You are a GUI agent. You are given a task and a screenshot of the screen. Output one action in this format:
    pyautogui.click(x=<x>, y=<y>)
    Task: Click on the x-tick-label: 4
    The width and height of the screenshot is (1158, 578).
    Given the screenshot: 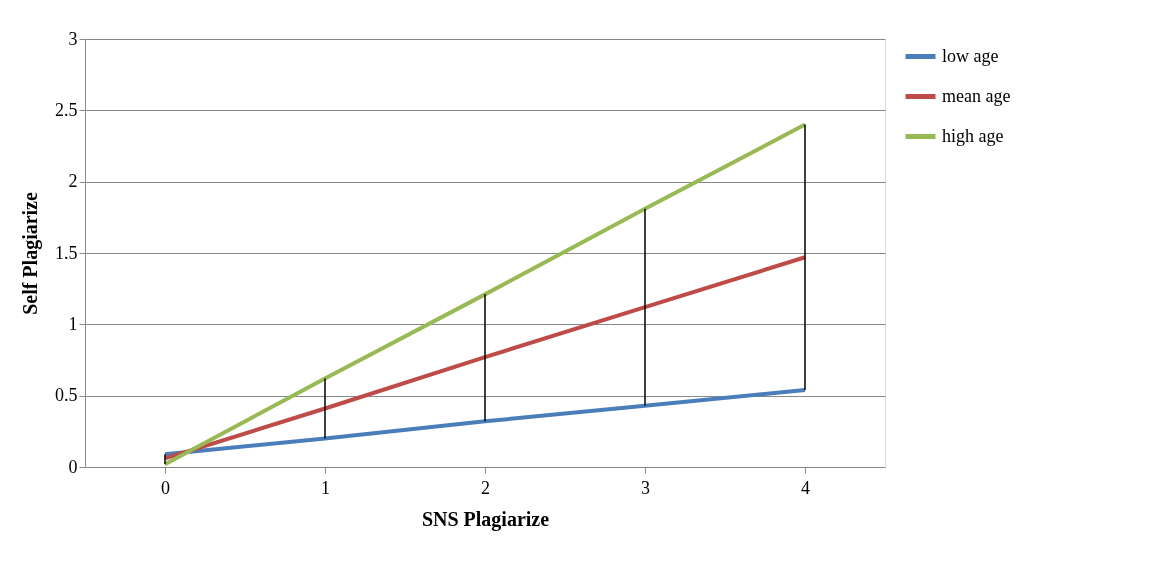 What is the action you would take?
    pyautogui.click(x=805, y=487)
    